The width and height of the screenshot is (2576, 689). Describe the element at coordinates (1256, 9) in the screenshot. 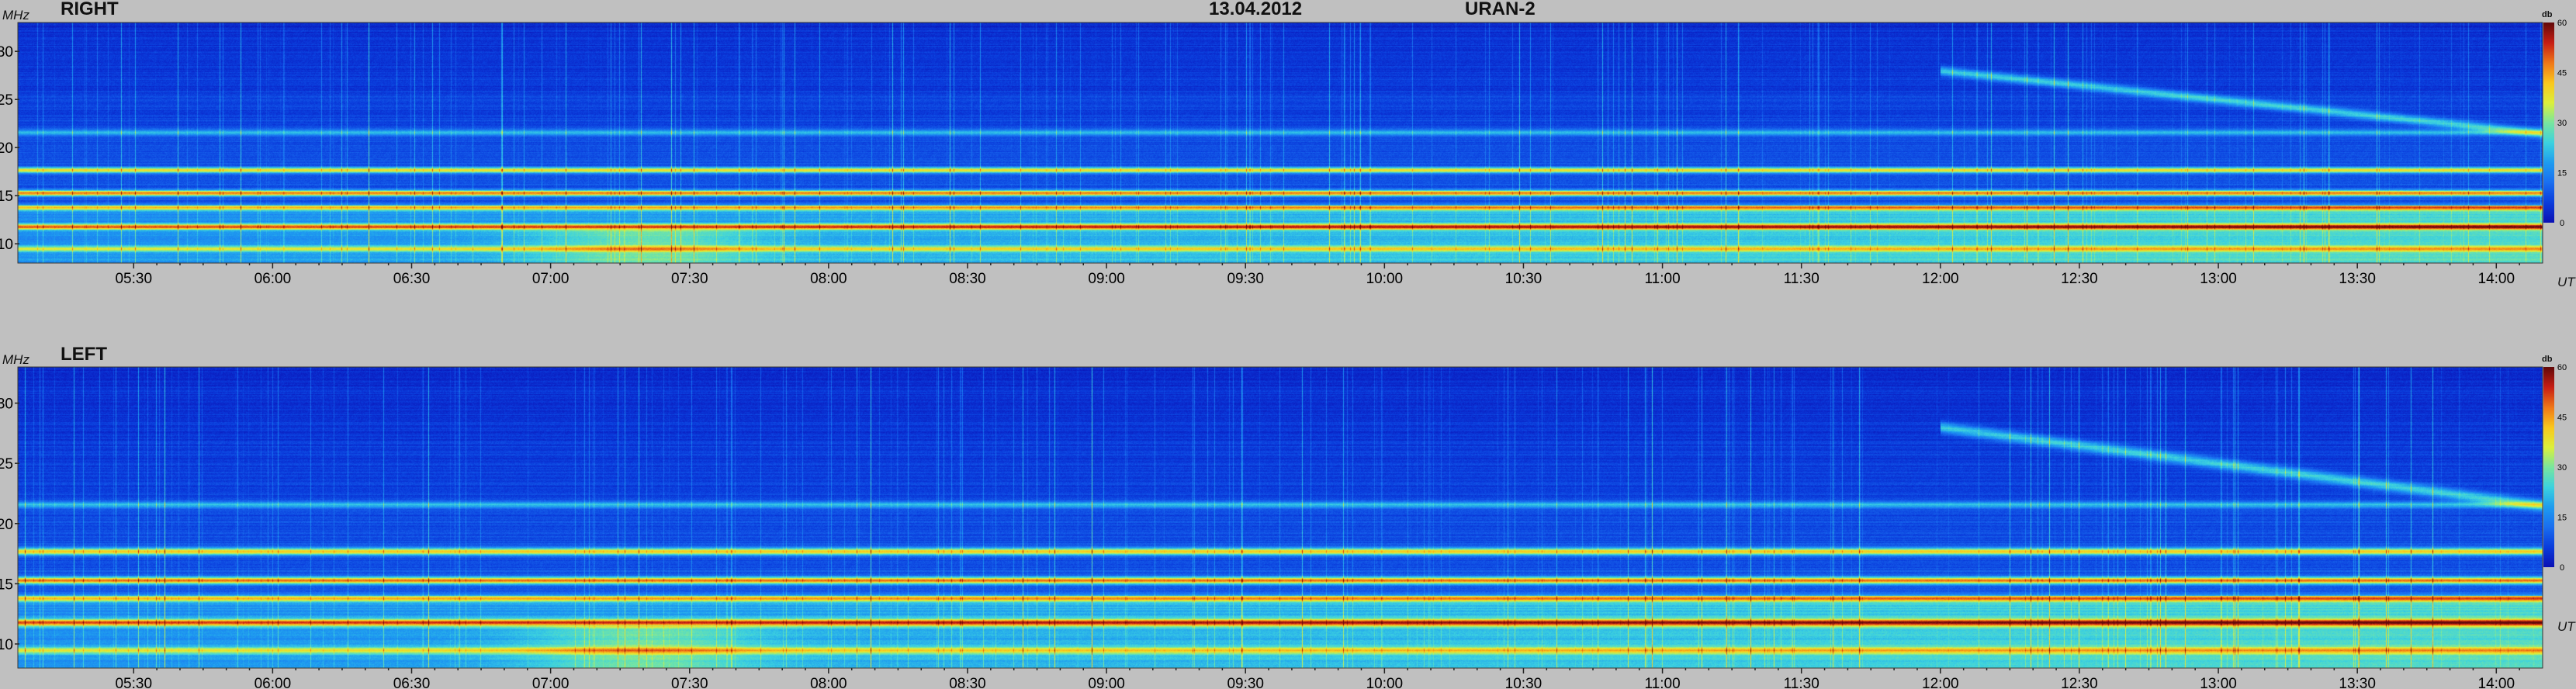

I see `date-label: 13.04.2012` at that location.